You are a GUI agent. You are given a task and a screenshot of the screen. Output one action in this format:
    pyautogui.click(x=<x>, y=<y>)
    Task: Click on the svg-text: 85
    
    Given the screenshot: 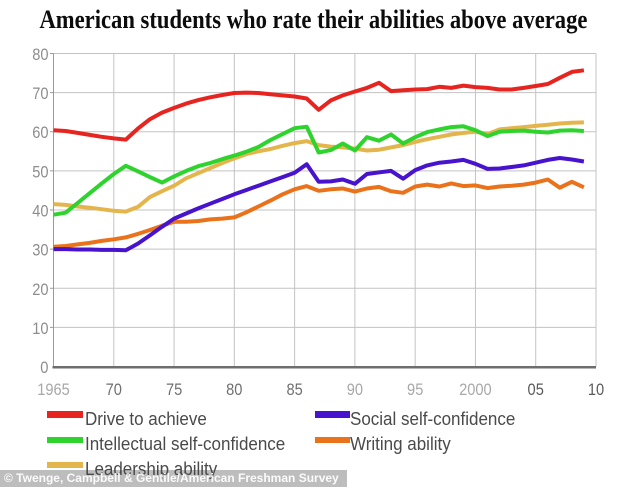 What is the action you would take?
    pyautogui.click(x=294, y=389)
    